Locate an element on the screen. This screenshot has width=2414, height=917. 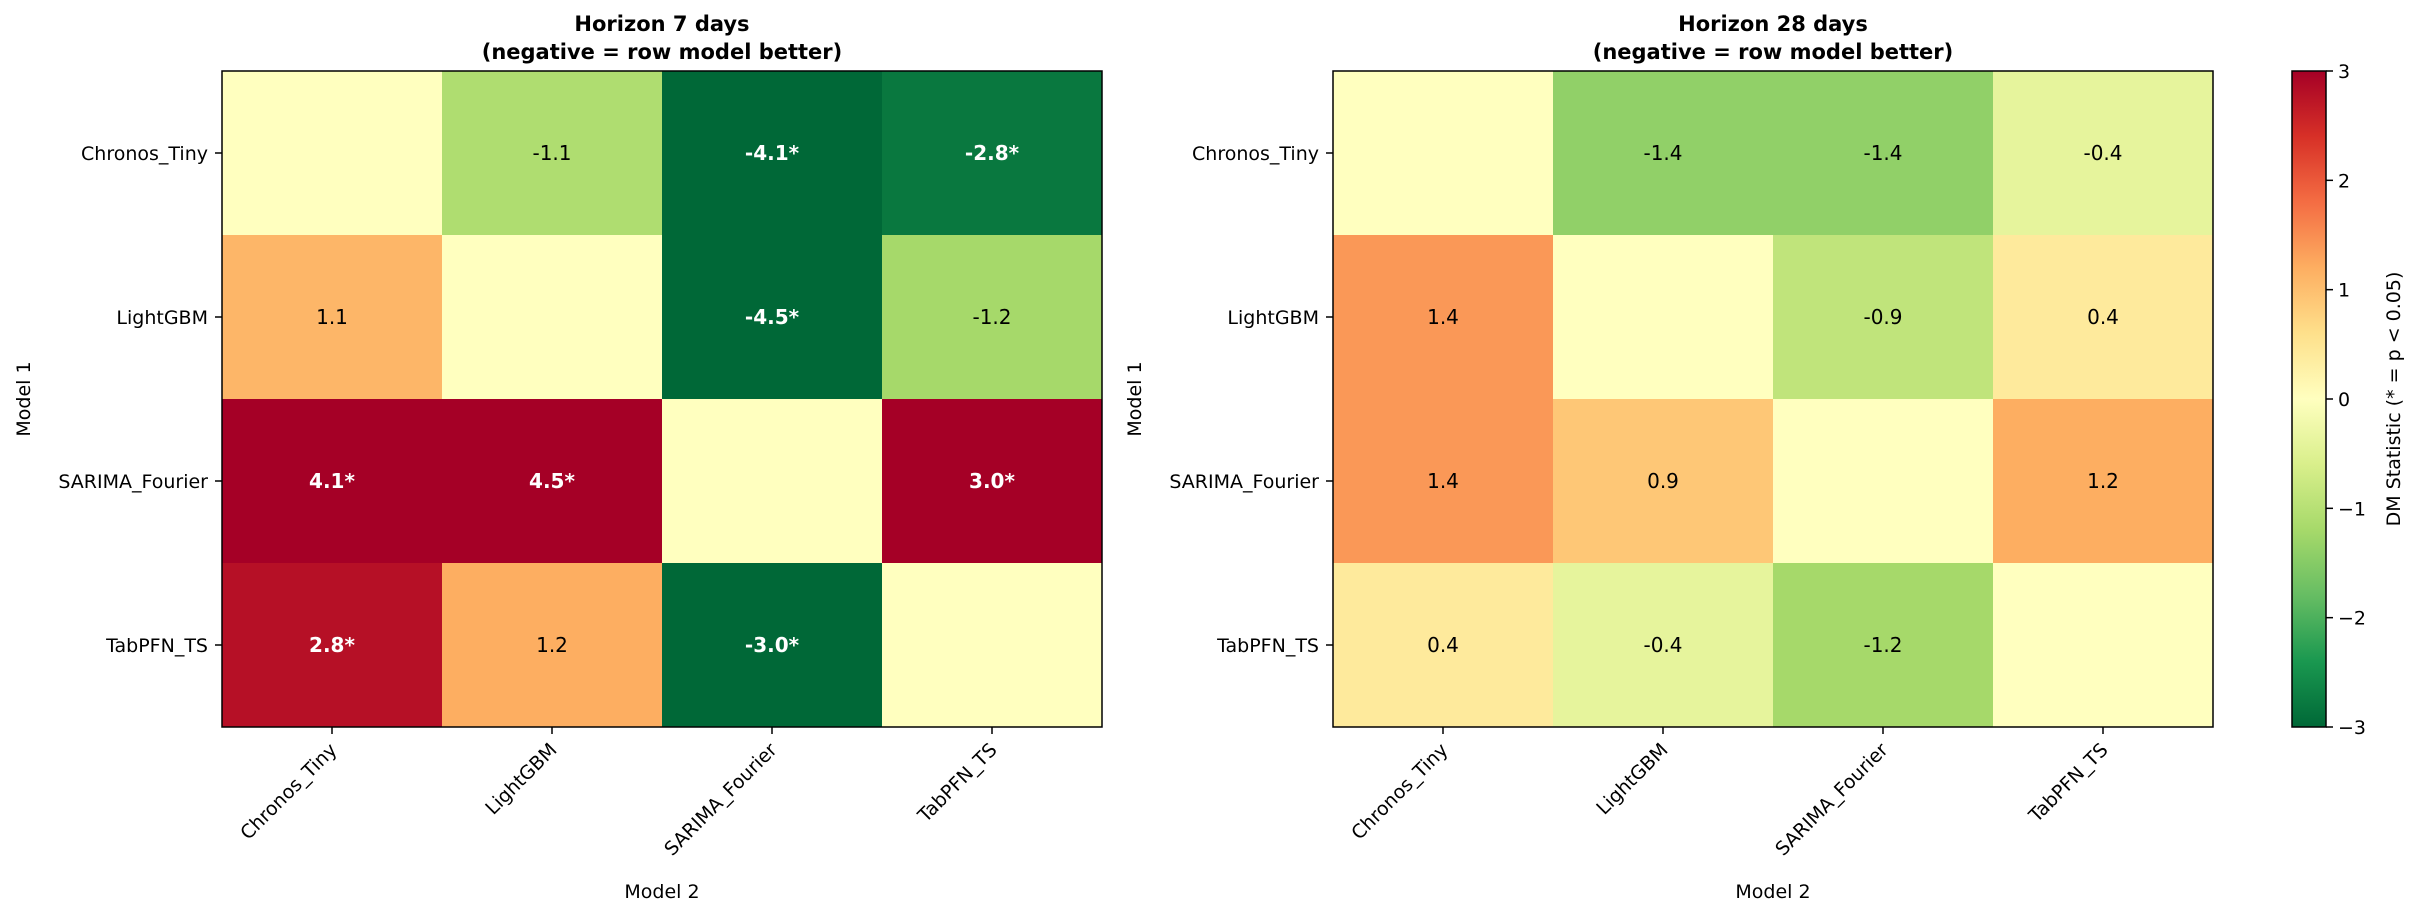
colorbar-tick-label: −2 is located at coordinates (2352, 619).